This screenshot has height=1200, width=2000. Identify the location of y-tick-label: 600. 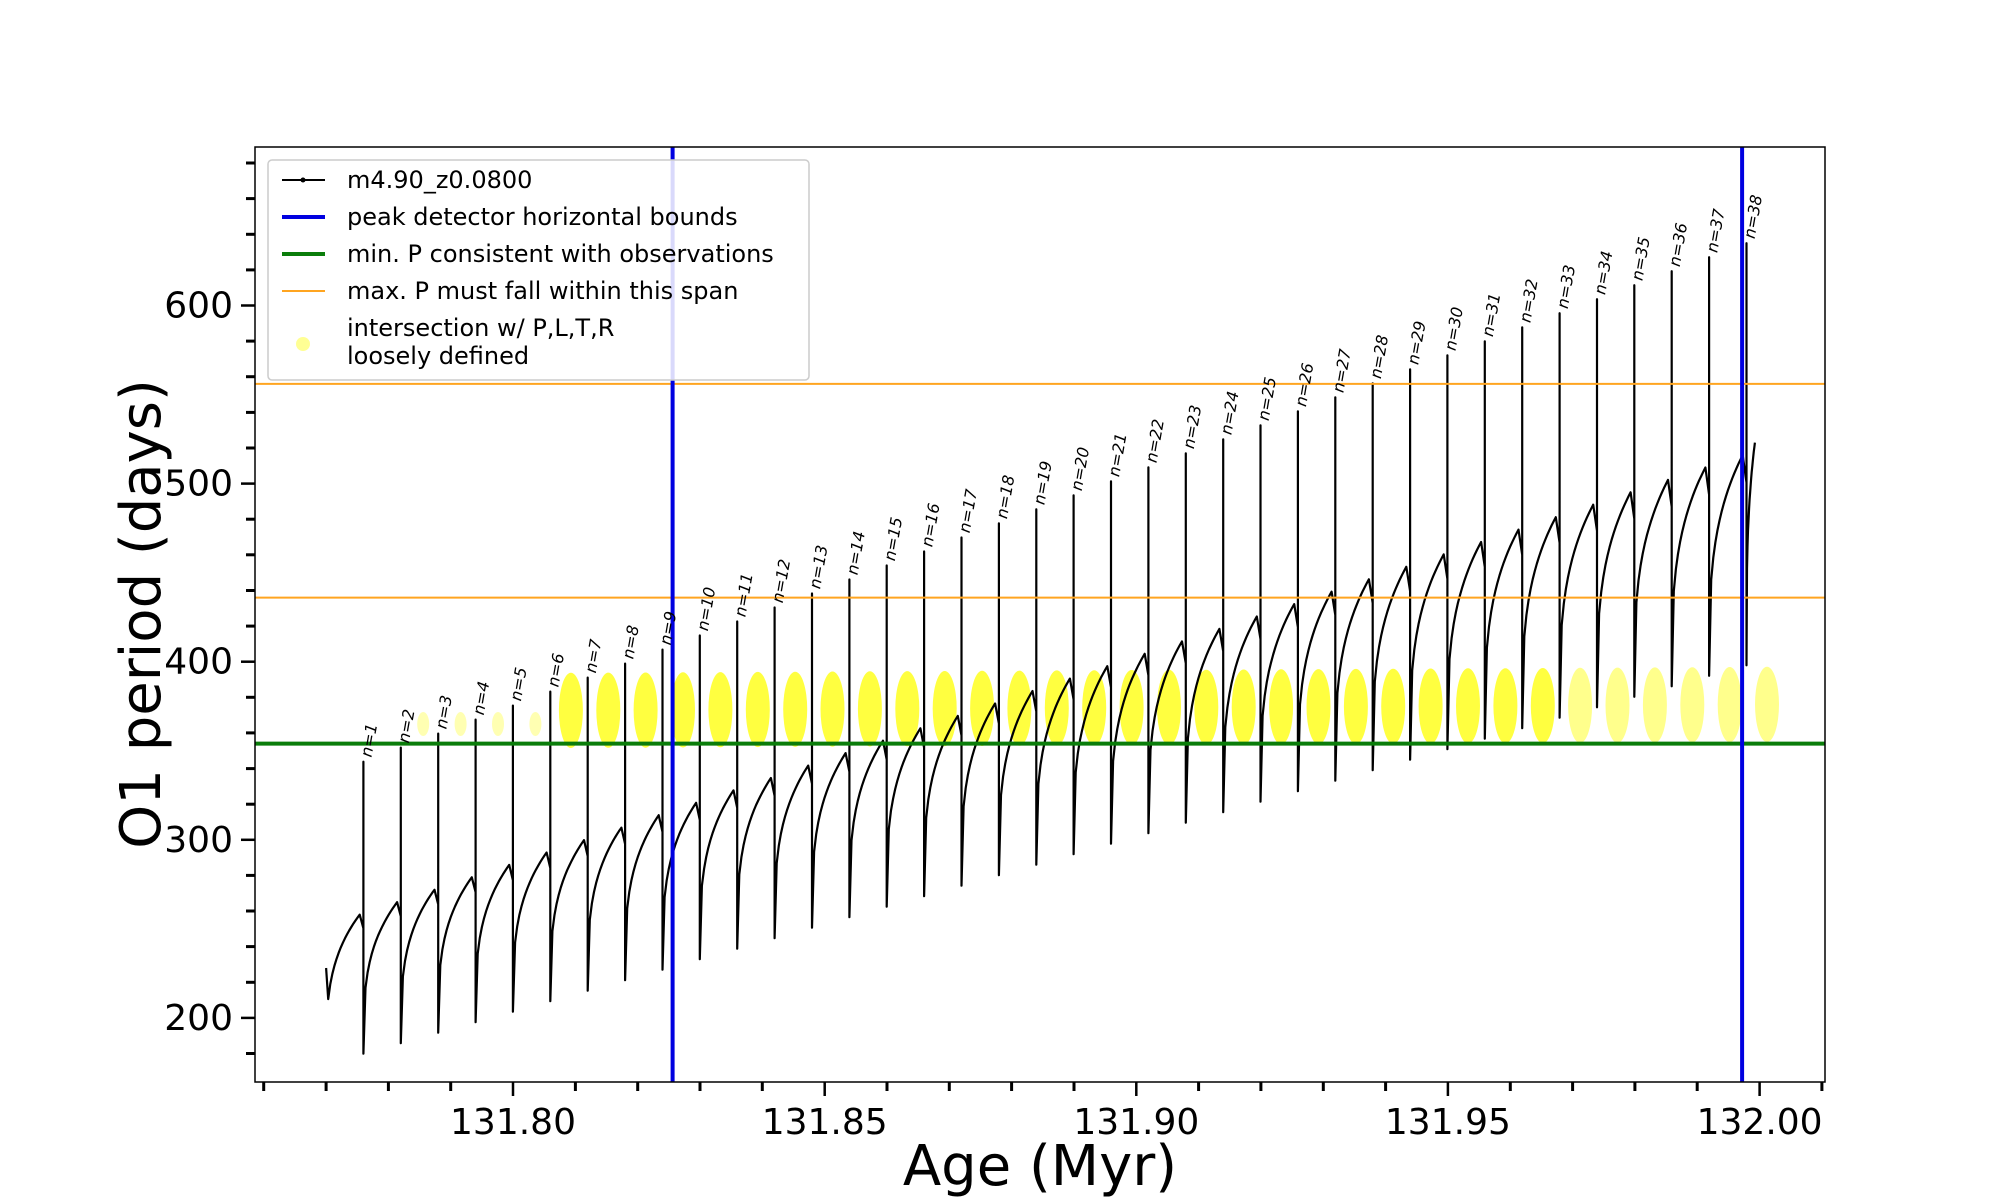
(198, 306).